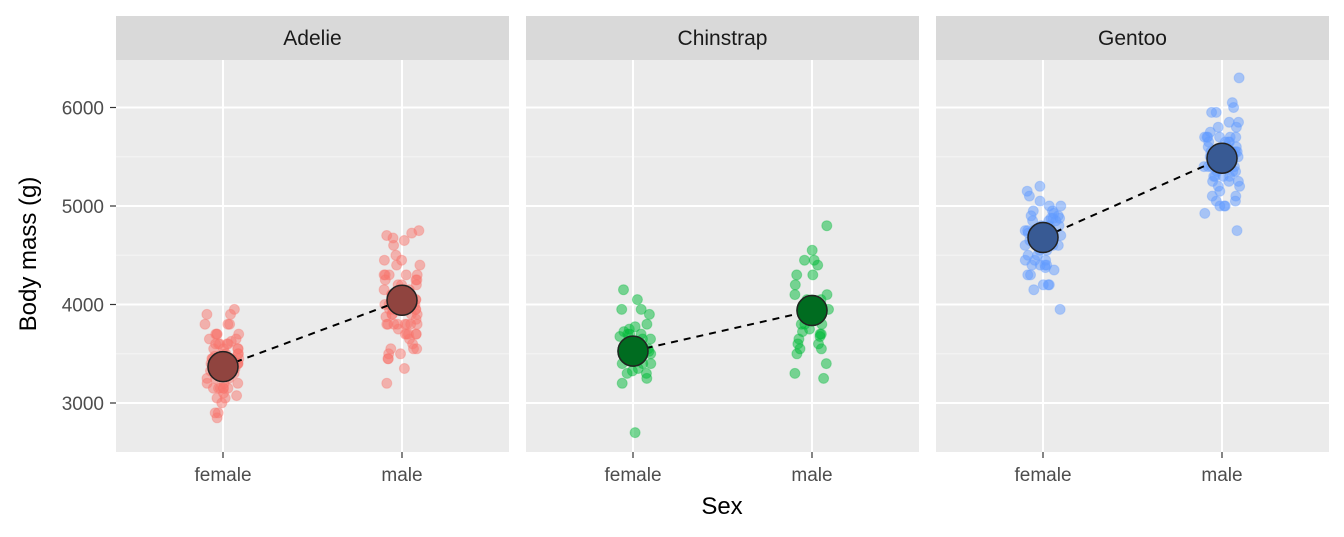  What do you see at coordinates (83, 306) in the screenshot?
I see `y-tick-label: 4000` at bounding box center [83, 306].